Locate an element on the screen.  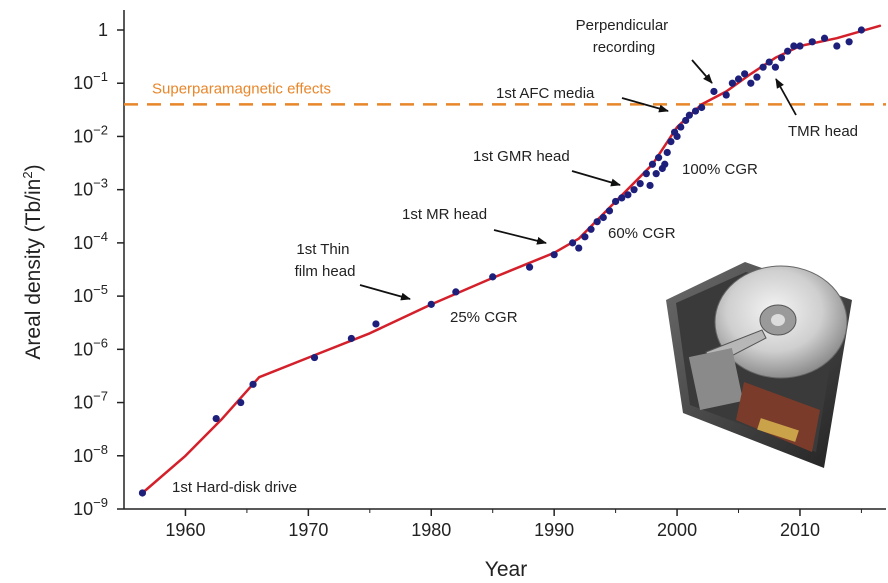
arrow-gmr-head is located at coordinates (596, 178).